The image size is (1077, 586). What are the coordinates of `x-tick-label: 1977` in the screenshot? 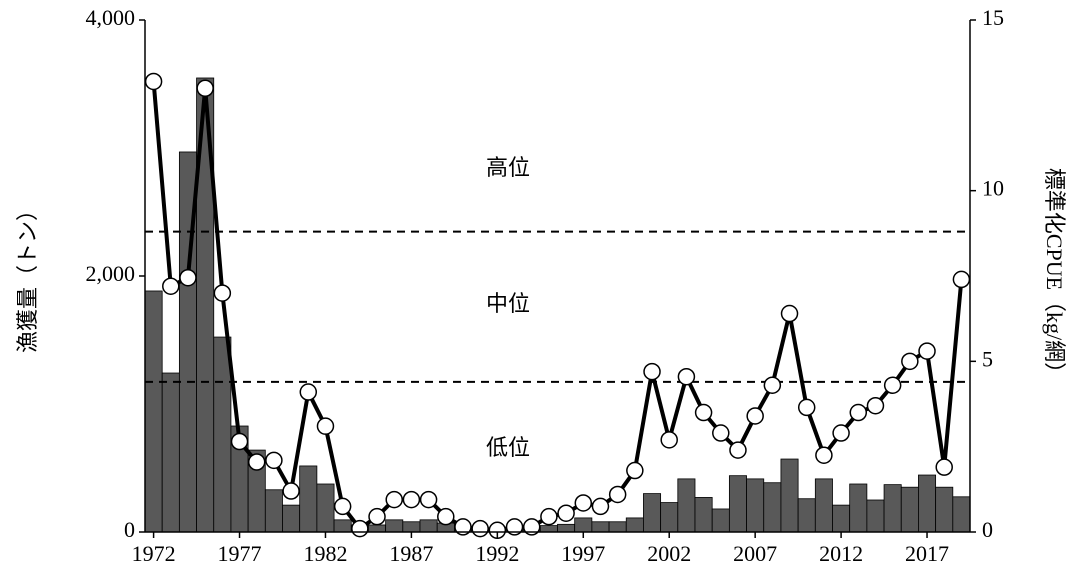 It's located at (240, 553).